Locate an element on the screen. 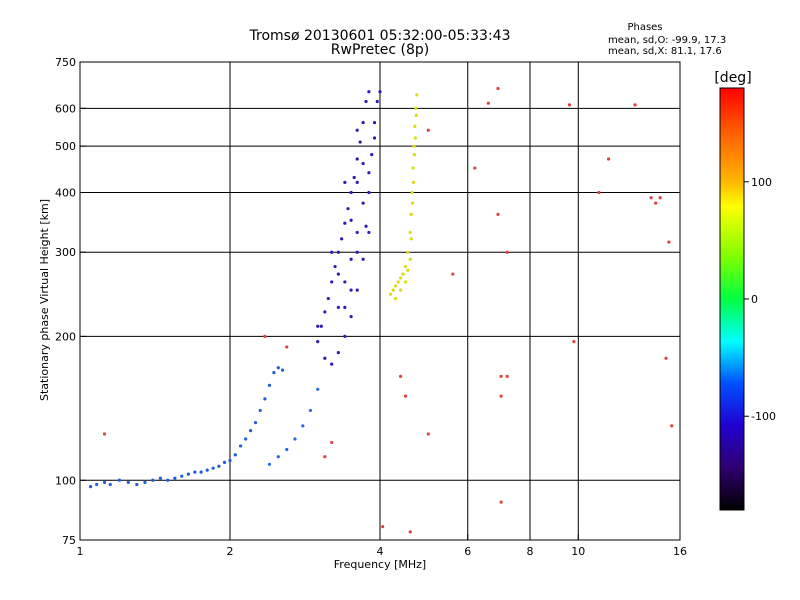  x-tick-label: 16 is located at coordinates (680, 551).